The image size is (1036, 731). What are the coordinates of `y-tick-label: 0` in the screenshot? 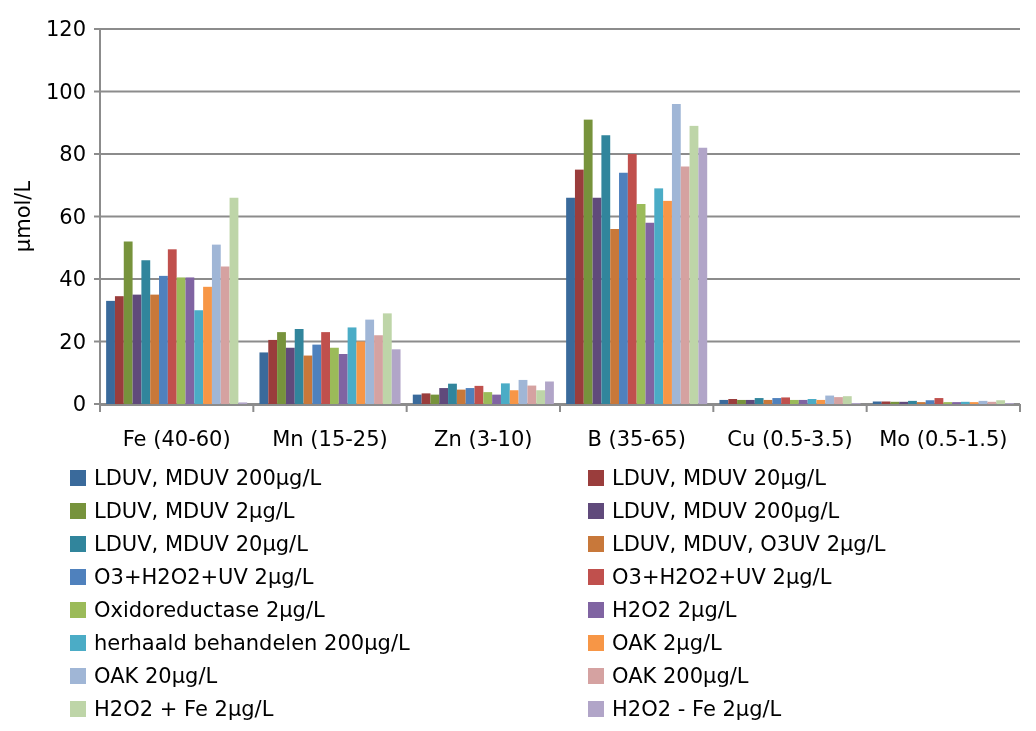 It's located at (79, 404).